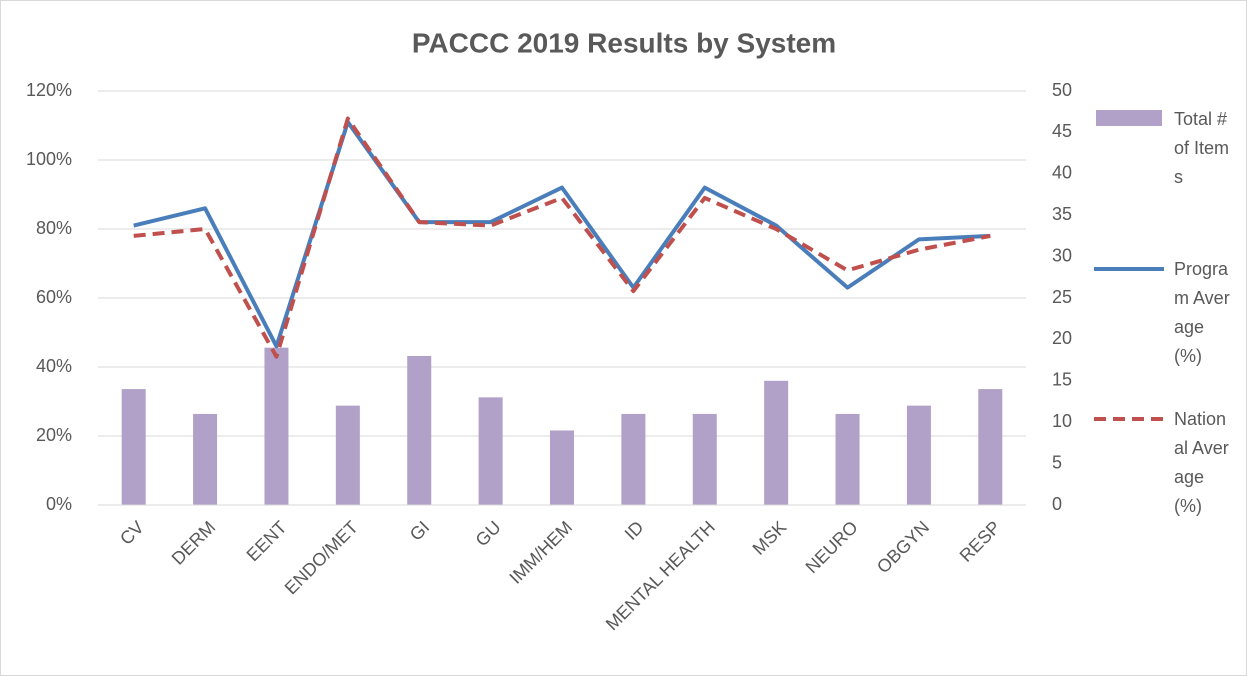  Describe the element at coordinates (1167, 148) in the screenshot. I see `legend-item: Total # of Items` at that location.